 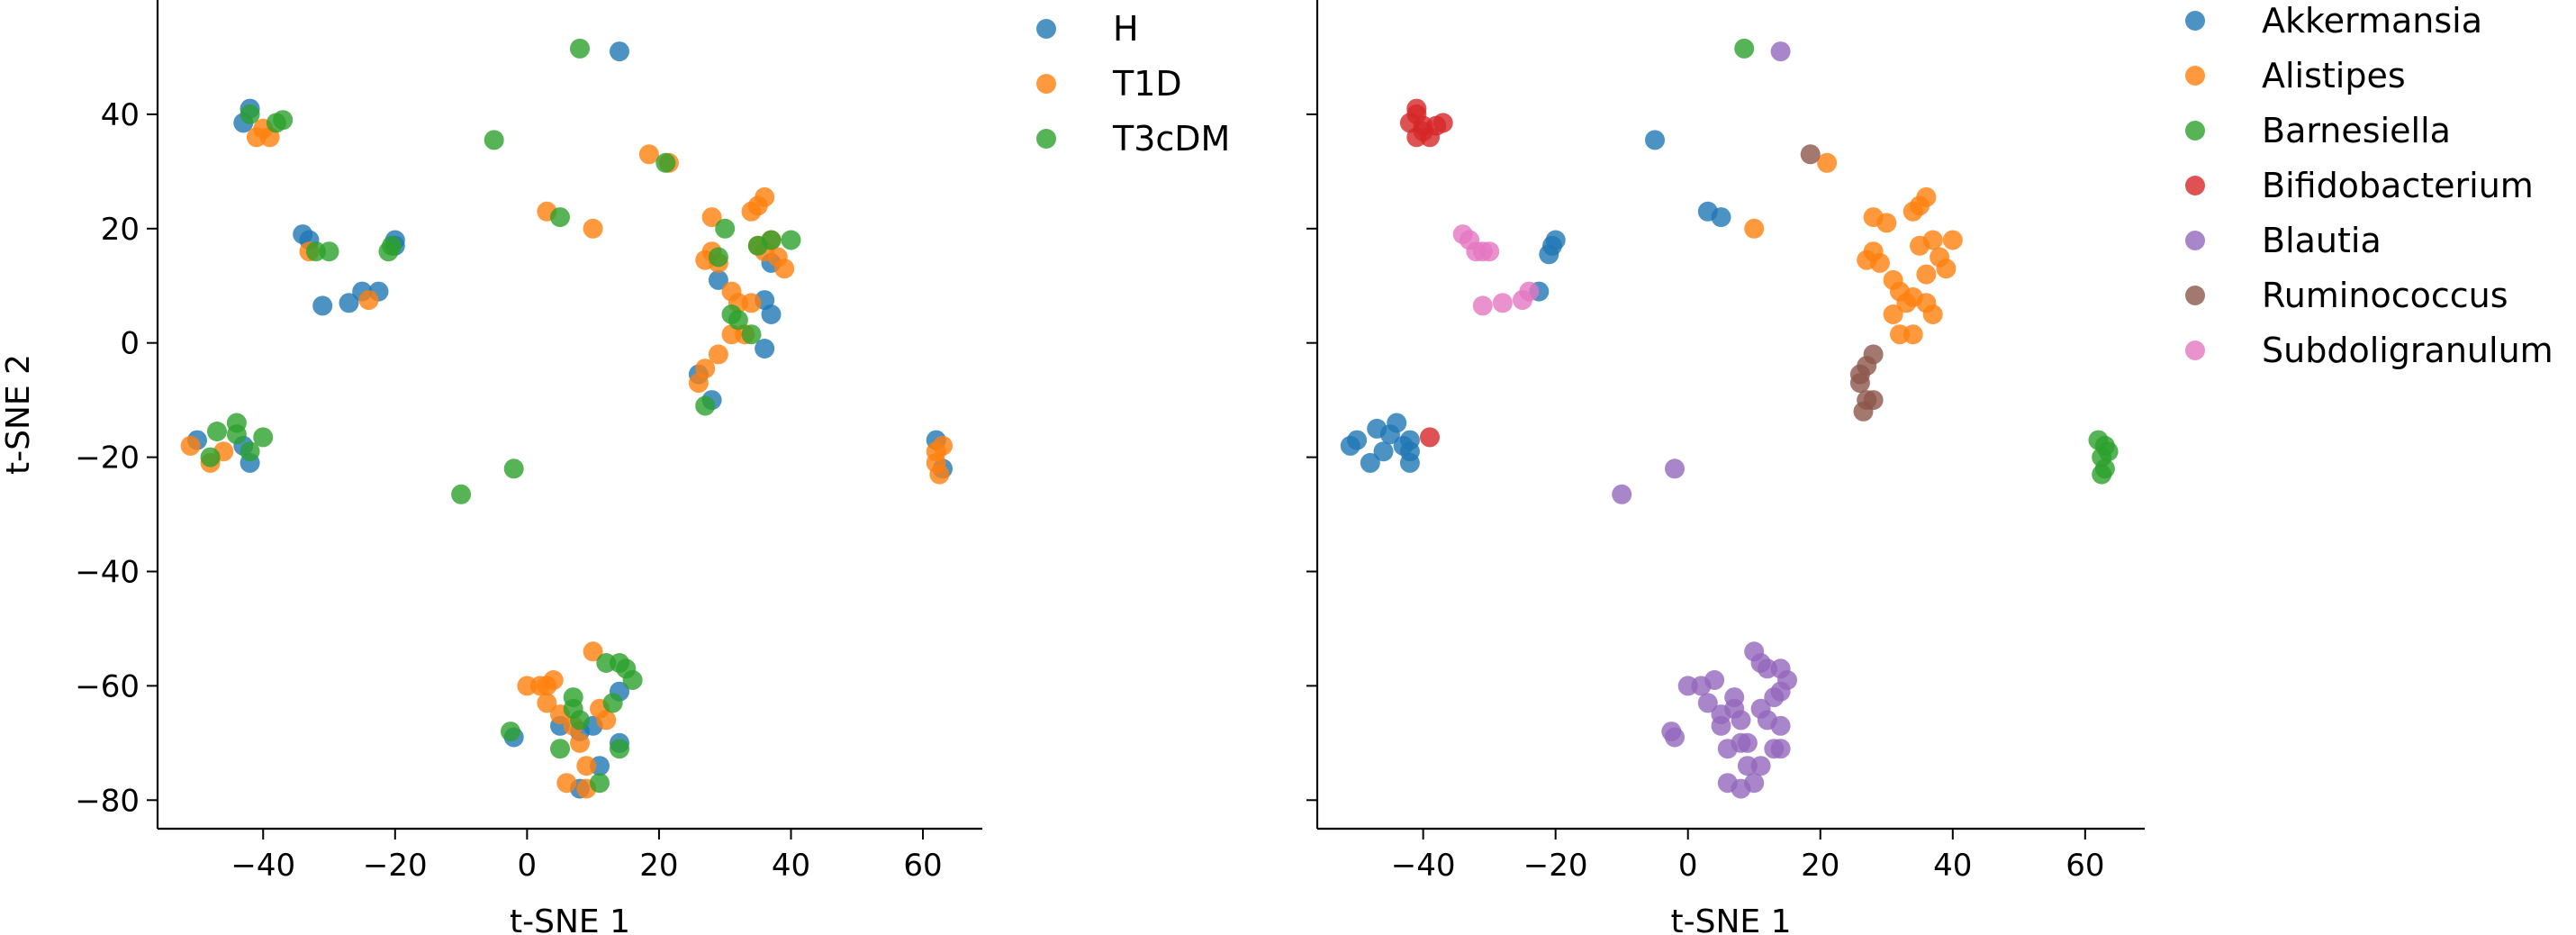 I want to click on y-tick-label: −40, so click(x=107, y=572).